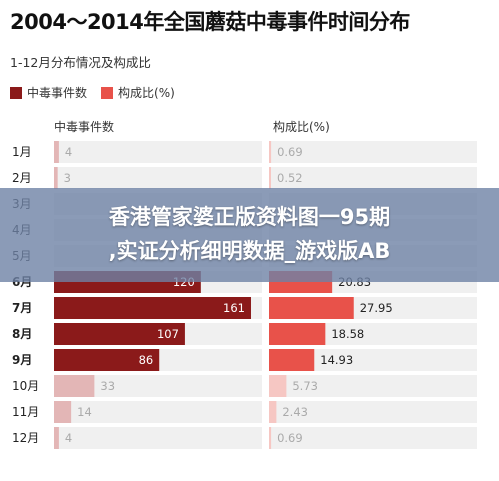 Image resolution: width=499 pixels, height=481 pixels. I want to click on count-label: 86, so click(146, 360).